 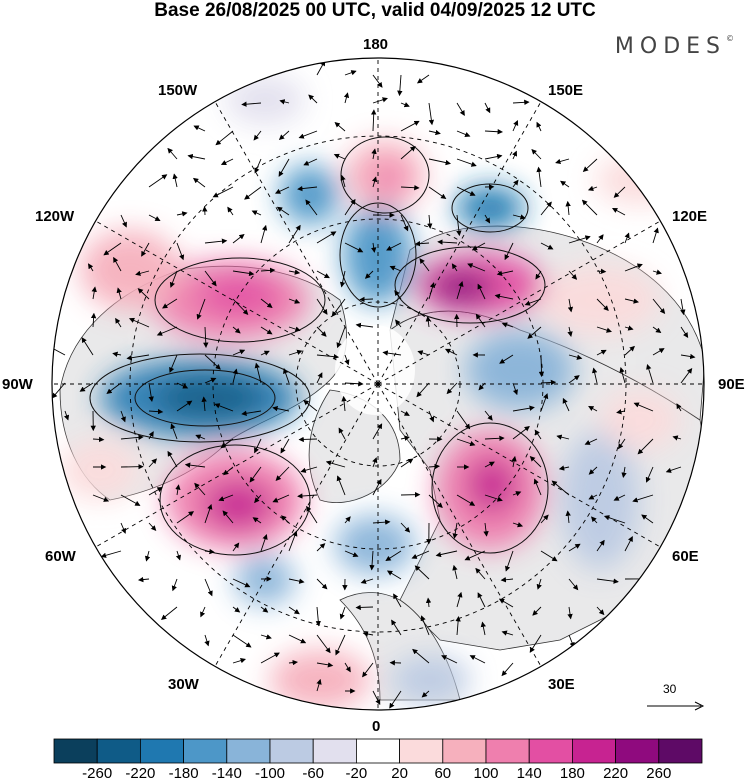 I want to click on colorbar-tick-label: -220, so click(x=140, y=773).